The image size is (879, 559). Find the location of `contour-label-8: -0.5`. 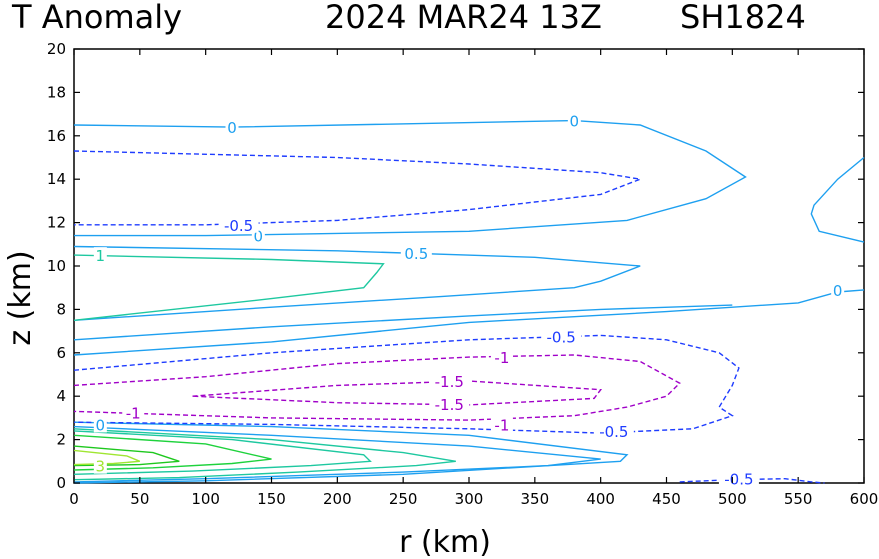

contour-label-8: -0.5 is located at coordinates (738, 480).